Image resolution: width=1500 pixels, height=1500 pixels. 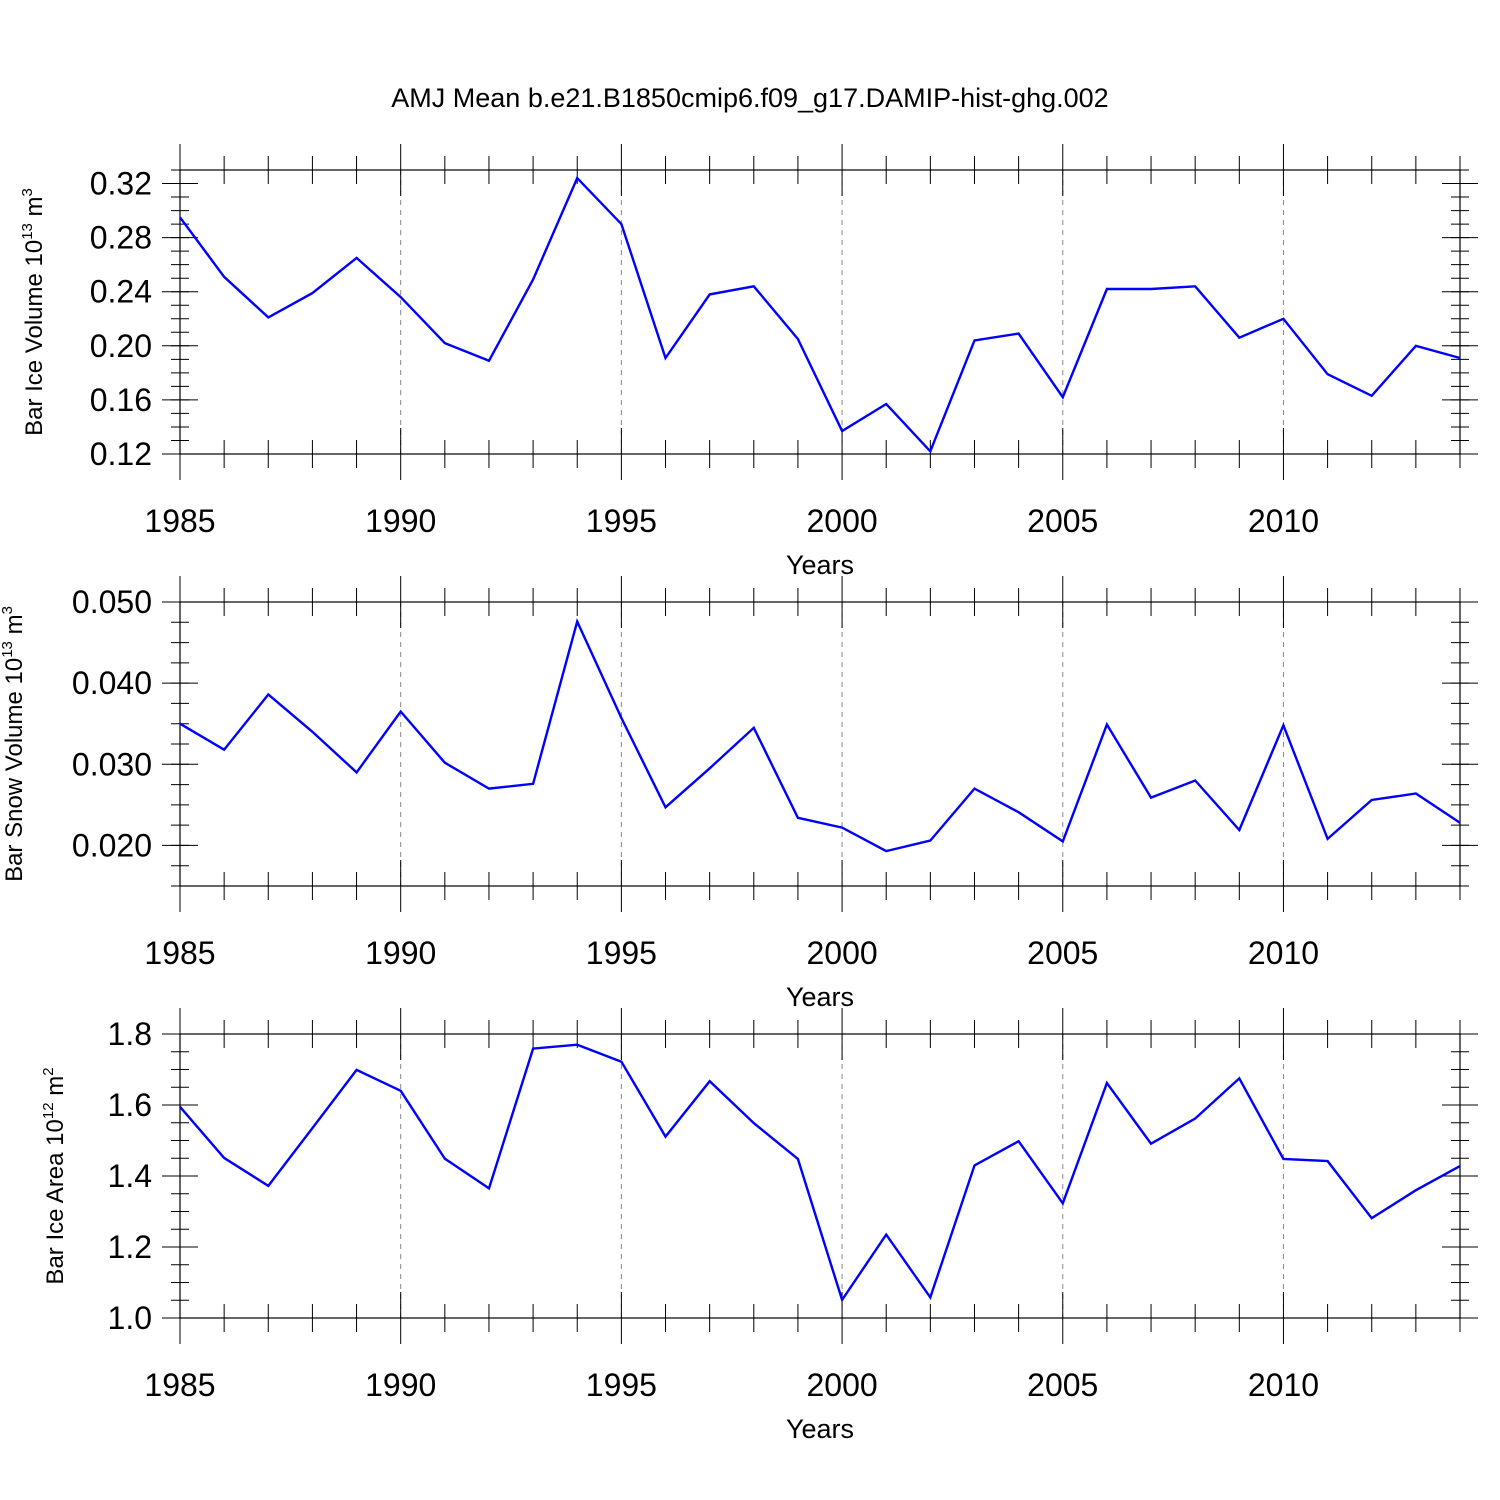 What do you see at coordinates (121, 400) in the screenshot?
I see `y-tick-label: 0.16` at bounding box center [121, 400].